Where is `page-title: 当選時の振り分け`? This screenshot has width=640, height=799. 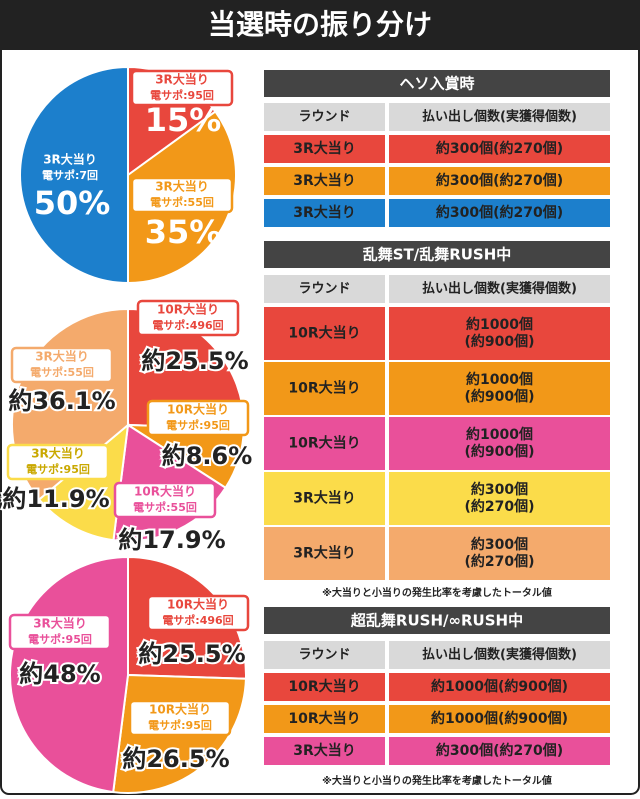 page-title: 当選時の振り分け is located at coordinates (320, 24).